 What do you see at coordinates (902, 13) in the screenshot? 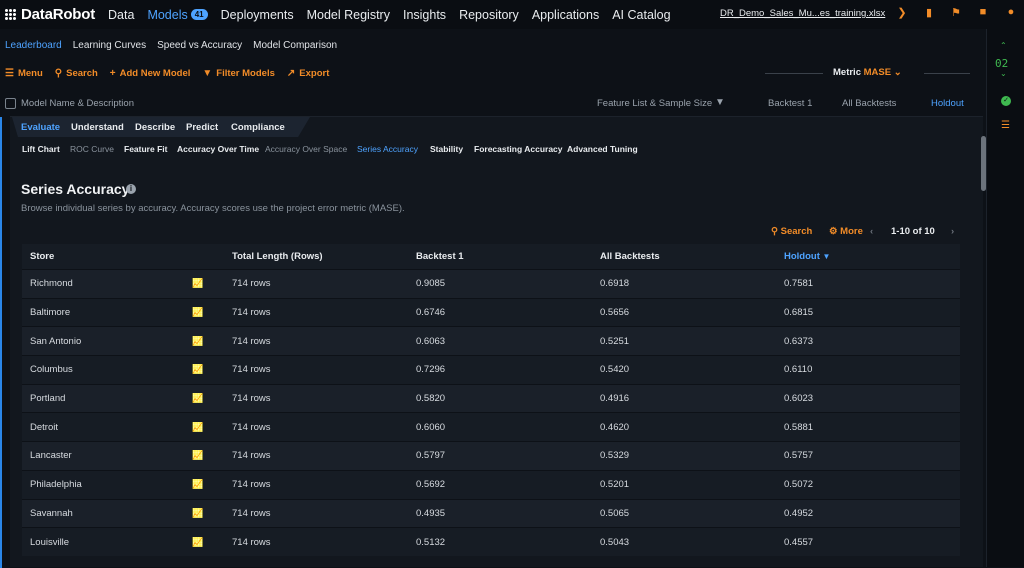
I see `share-icon: ❯` at bounding box center [902, 13].